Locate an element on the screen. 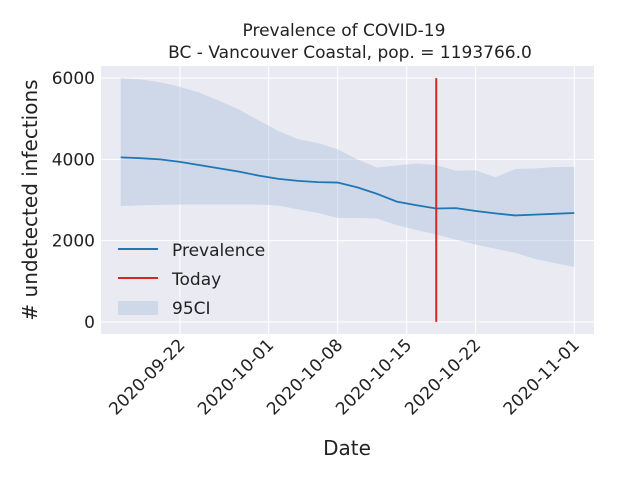 The image size is (640, 480). x-tick-label: 2020-09-22 is located at coordinates (147, 377).